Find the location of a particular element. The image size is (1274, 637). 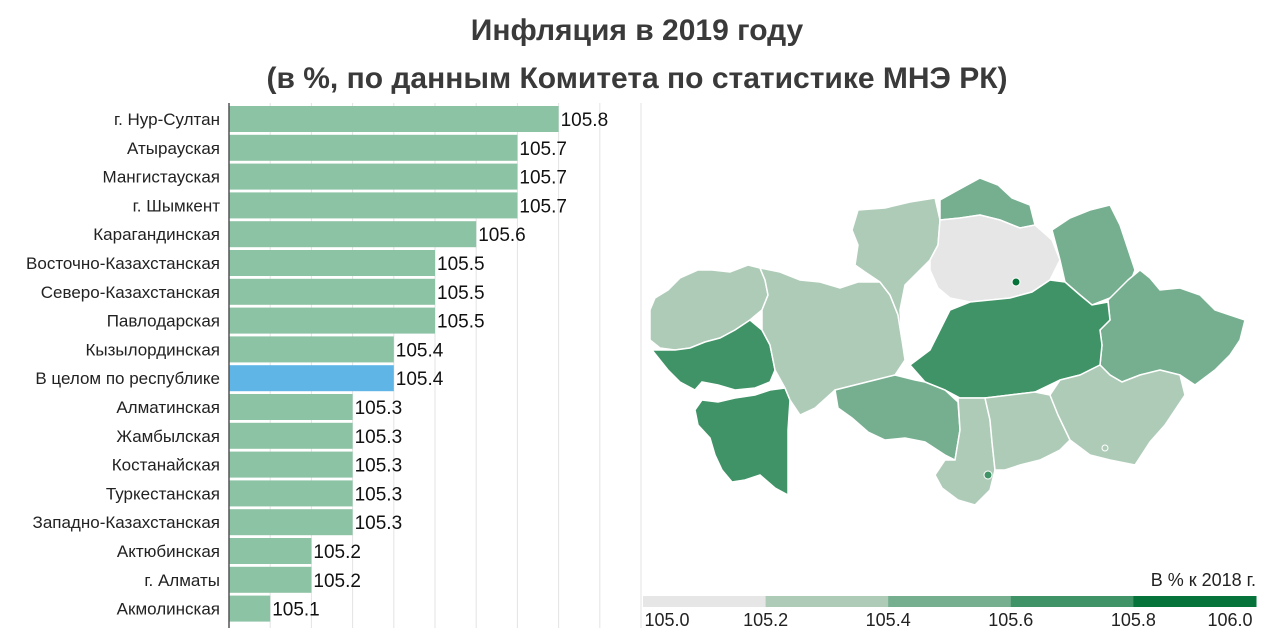

category-label: Карагандинская is located at coordinates (156, 234).